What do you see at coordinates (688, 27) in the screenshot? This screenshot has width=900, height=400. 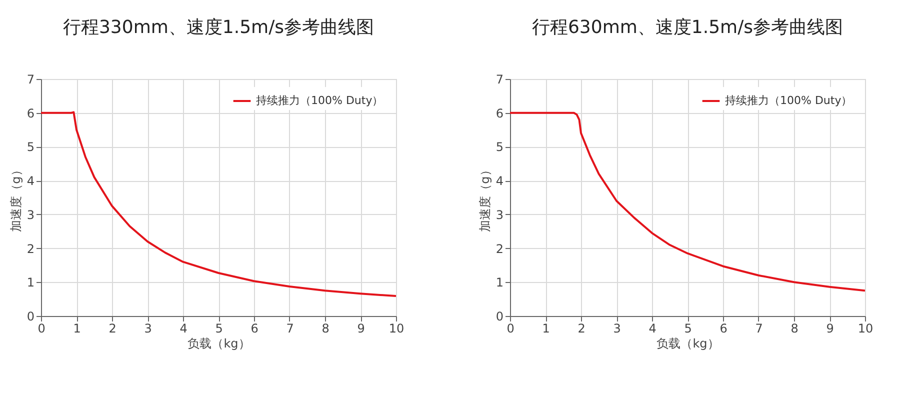 I see `chart-title: 行程630mm、速度1.5m/s参考曲线图` at bounding box center [688, 27].